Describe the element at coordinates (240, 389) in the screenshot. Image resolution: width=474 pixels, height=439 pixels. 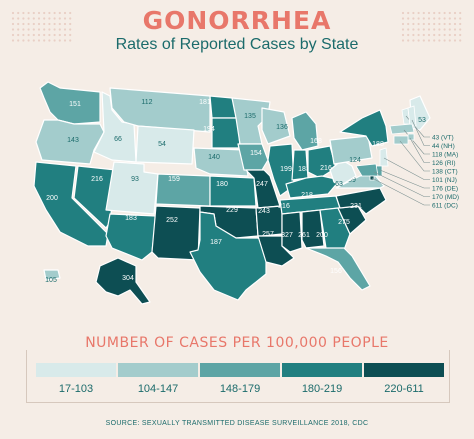
I see `legend-label-3: 148-179` at that location.